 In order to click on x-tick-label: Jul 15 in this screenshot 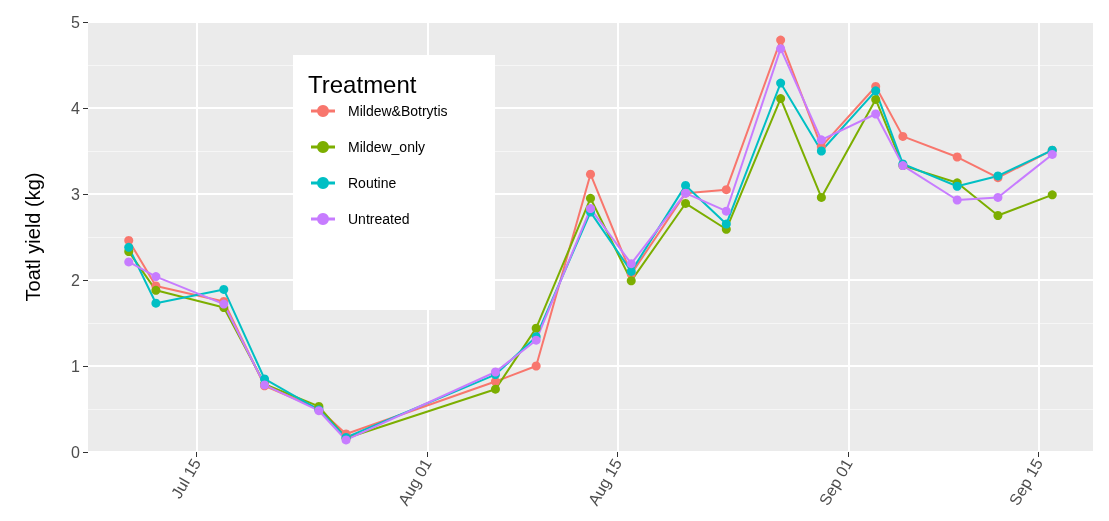, I will do `click(186, 478)`.